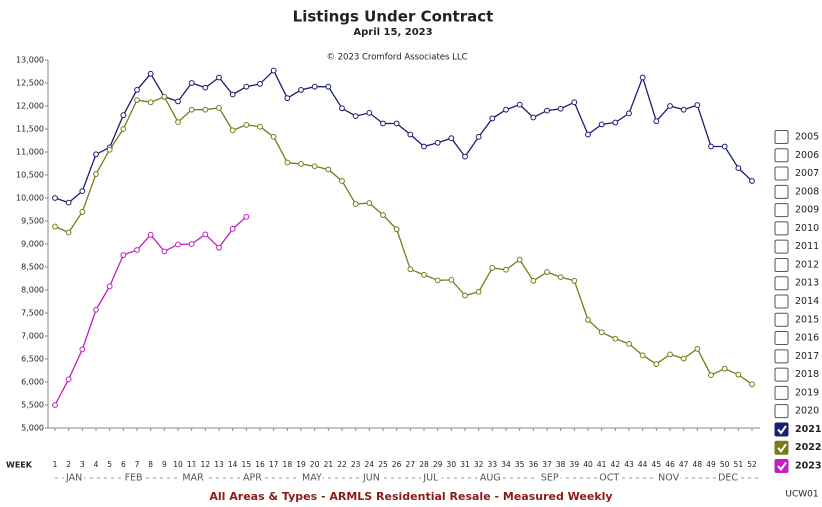 Image resolution: width=822 pixels, height=507 pixels. Describe the element at coordinates (668, 478) in the screenshot. I see `month-label: NOV` at that location.